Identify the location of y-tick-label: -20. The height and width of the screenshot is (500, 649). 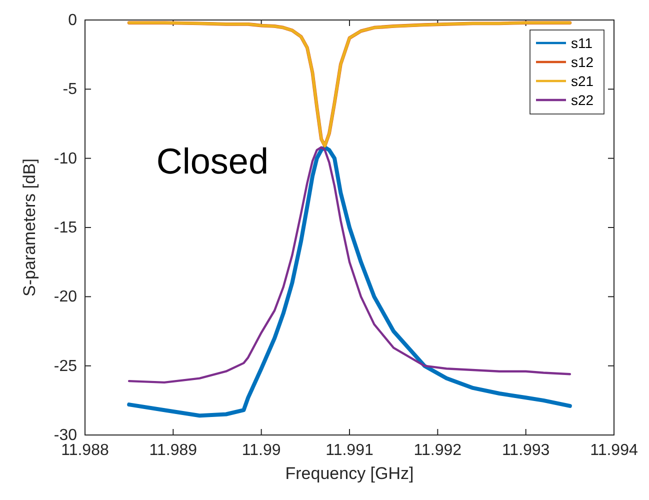
(66, 297).